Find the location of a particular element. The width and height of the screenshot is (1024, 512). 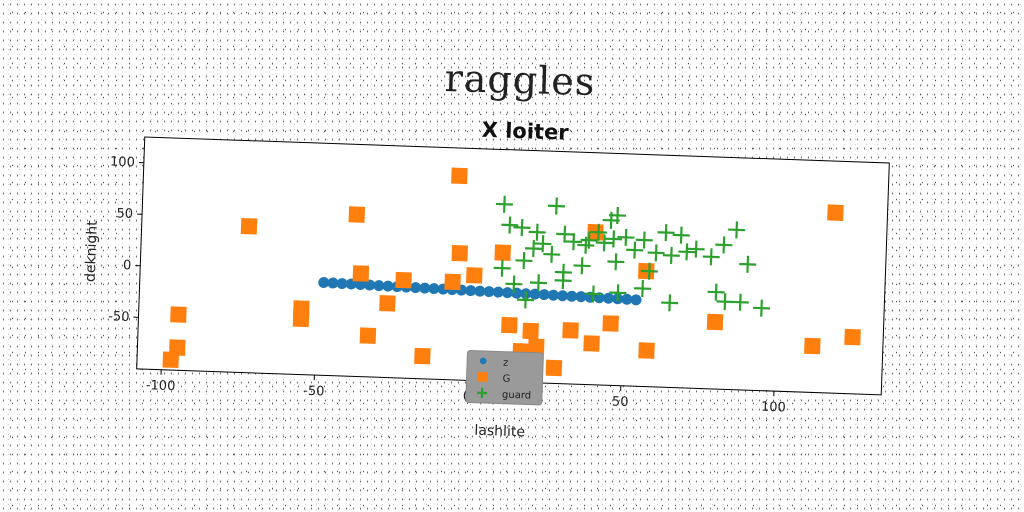

figure-suptitle: raggles is located at coordinates (520, 80).